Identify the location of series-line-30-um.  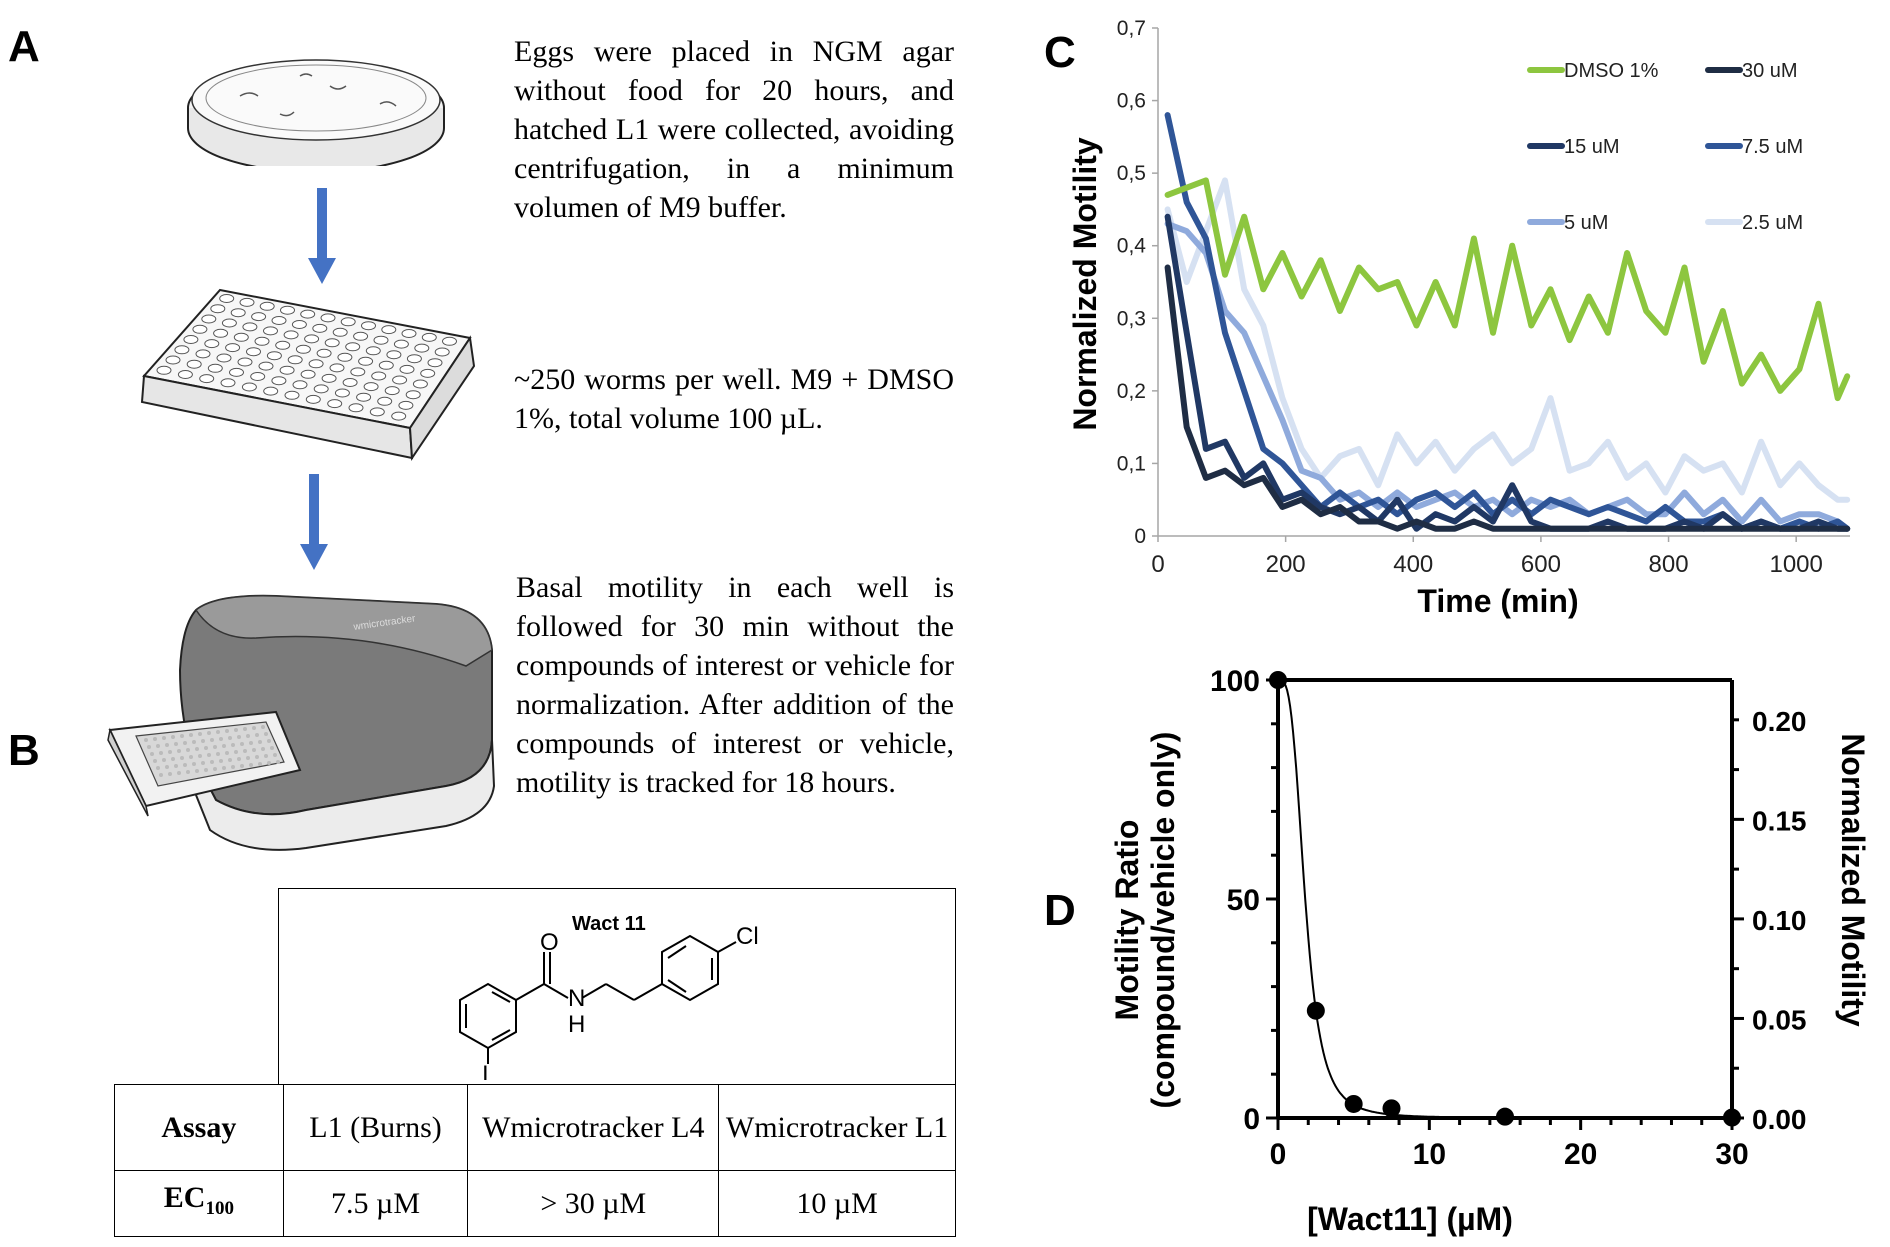
(1507, 398).